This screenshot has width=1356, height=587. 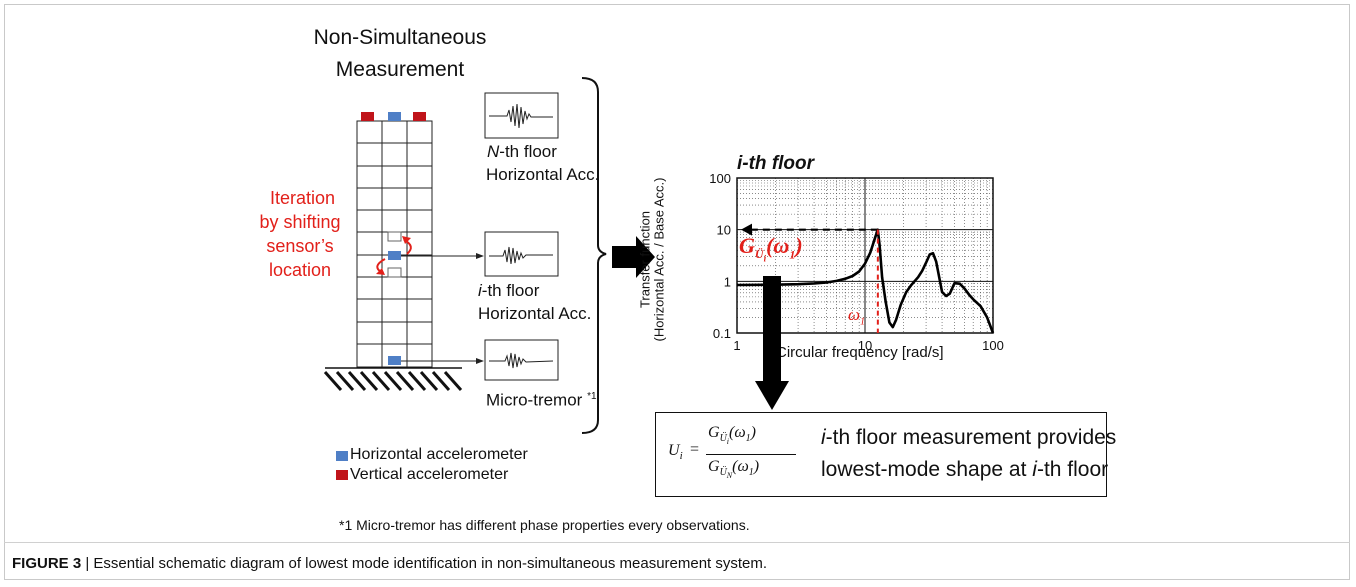 What do you see at coordinates (633, 257) in the screenshot?
I see `main-flow-arrow` at bounding box center [633, 257].